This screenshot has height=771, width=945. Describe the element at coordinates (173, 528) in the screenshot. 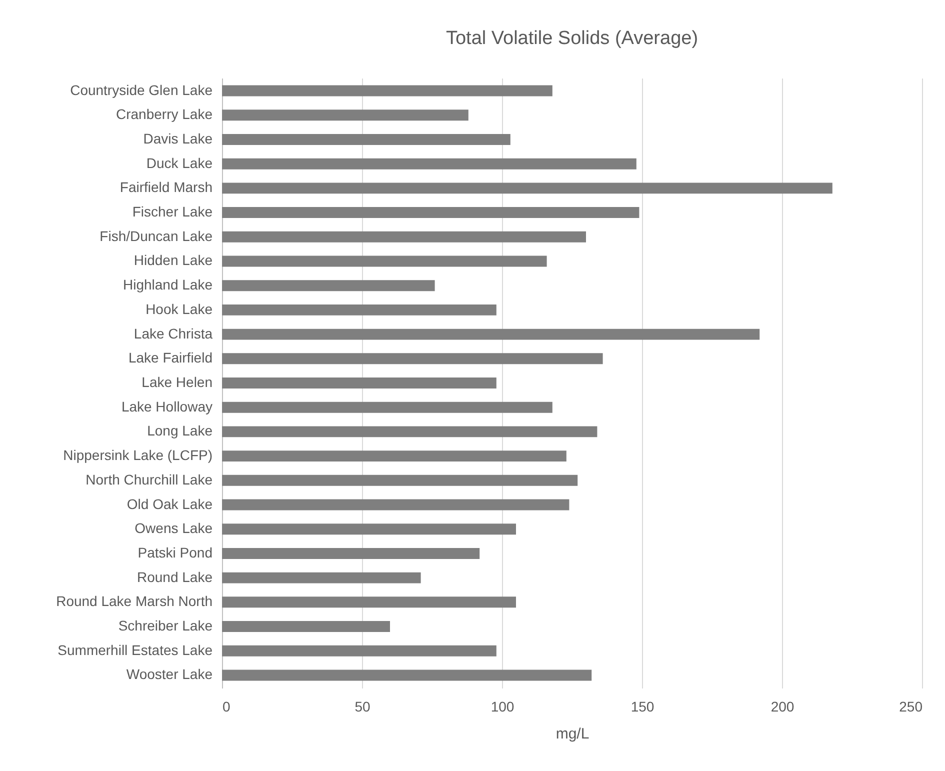

I see `y-tick-label: Owens Lake` at that location.